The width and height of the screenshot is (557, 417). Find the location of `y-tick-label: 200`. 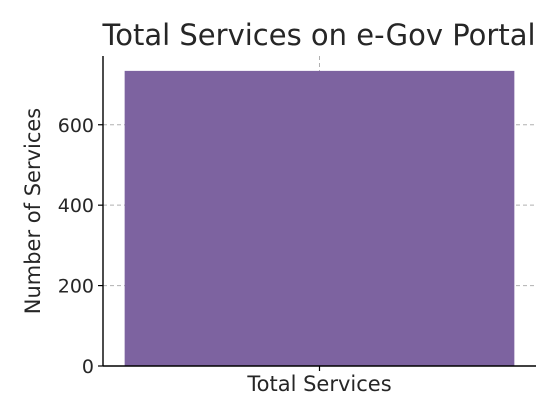

y-tick-label: 200 is located at coordinates (76, 287).